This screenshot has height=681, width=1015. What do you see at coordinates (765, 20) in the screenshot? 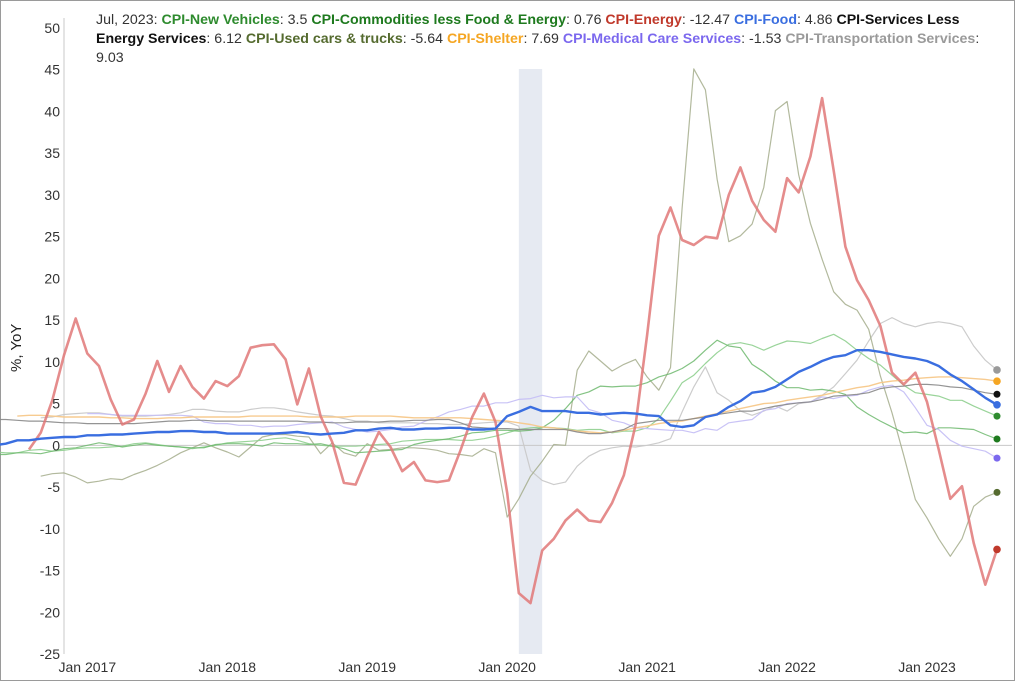
I see `legend-series-name: CPI-Food` at bounding box center [765, 20].